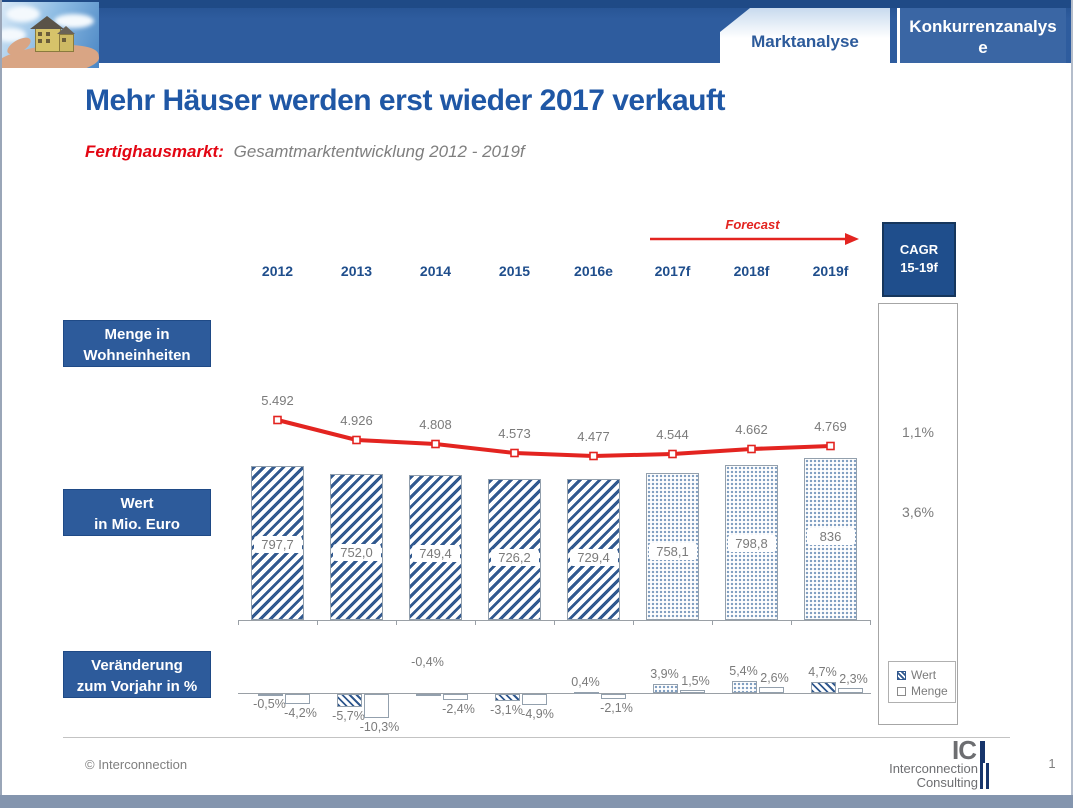  What do you see at coordinates (695, 681) in the screenshot?
I see `change-menge-label-2017f: 1,5%` at bounding box center [695, 681].